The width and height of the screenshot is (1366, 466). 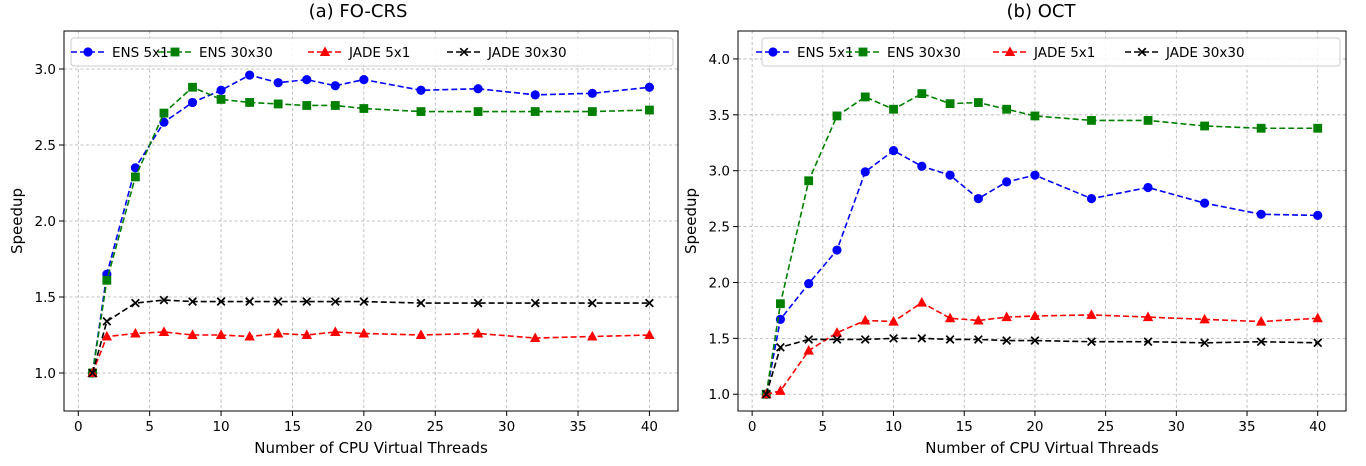 I want to click on y-axis-label: Speedup, so click(x=691, y=221).